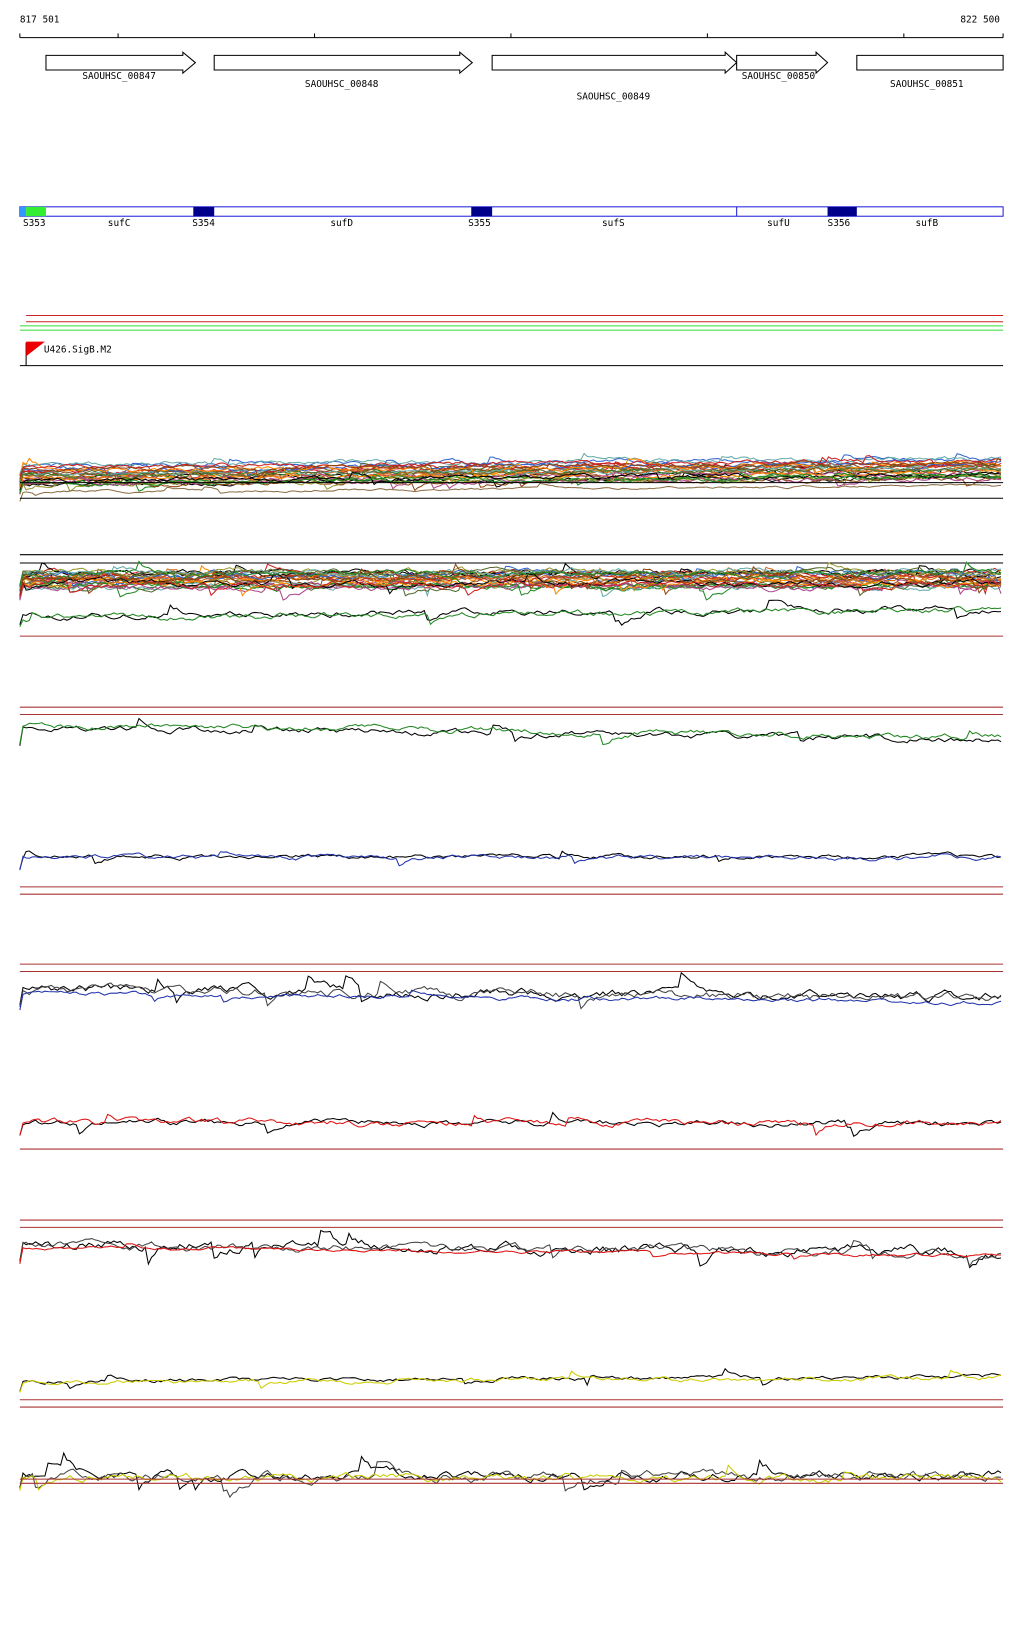  What do you see at coordinates (342, 84) in the screenshot?
I see `gene-label: SAOUHSC_00848` at bounding box center [342, 84].